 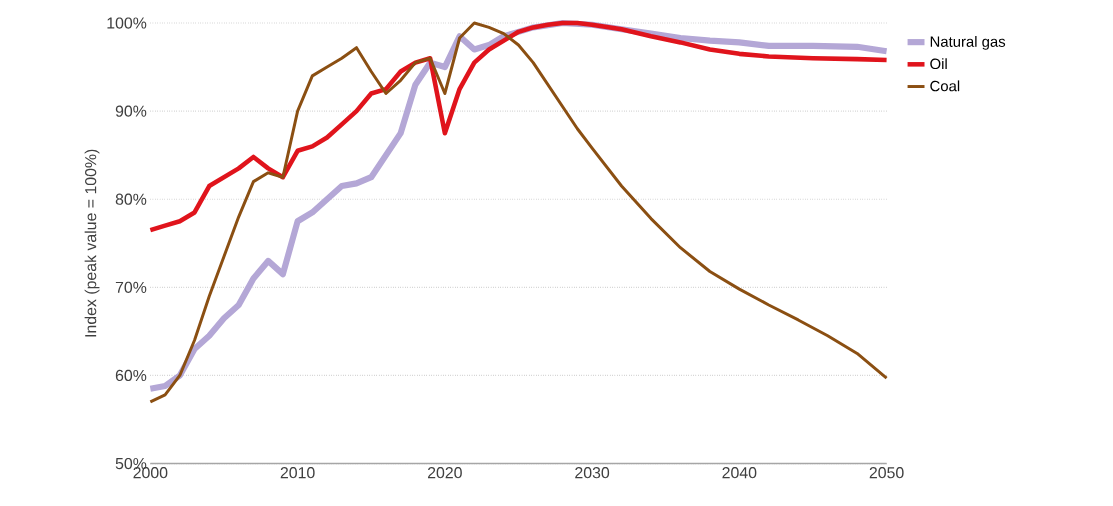 I want to click on y-tick-label: 80%, so click(x=131, y=199).